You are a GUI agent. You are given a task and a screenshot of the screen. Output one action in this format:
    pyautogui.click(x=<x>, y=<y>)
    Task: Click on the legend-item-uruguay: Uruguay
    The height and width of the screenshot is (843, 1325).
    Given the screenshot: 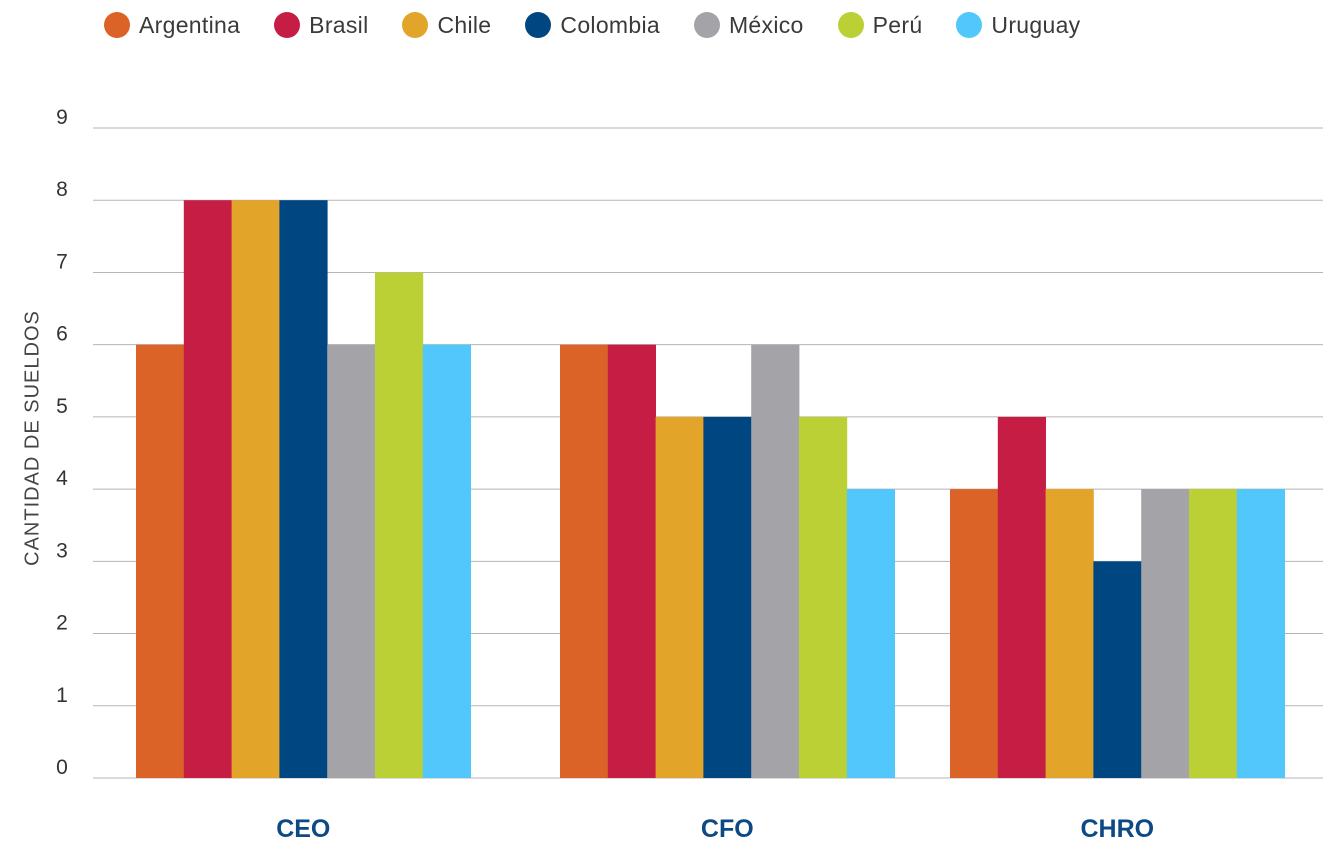 What is the action you would take?
    pyautogui.click(x=1018, y=25)
    